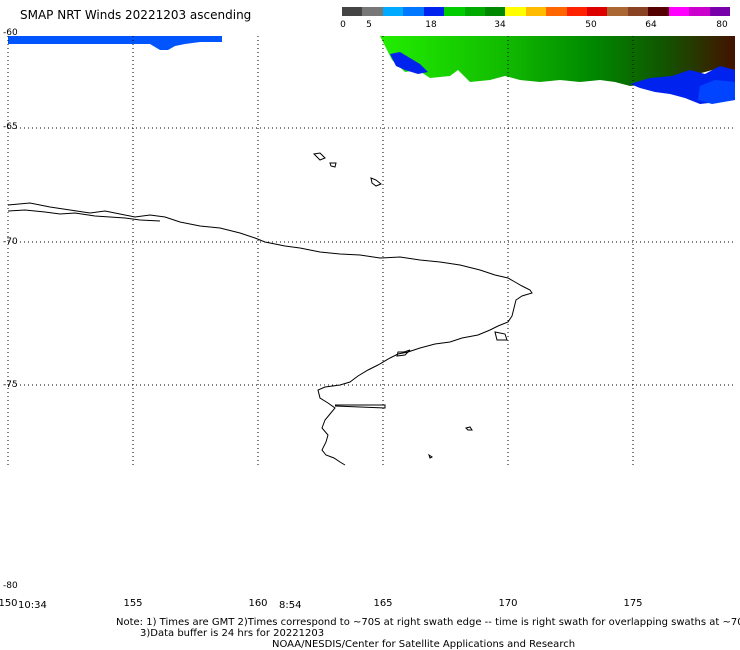  Describe the element at coordinates (383, 603) in the screenshot. I see `lon-label: 165` at that location.